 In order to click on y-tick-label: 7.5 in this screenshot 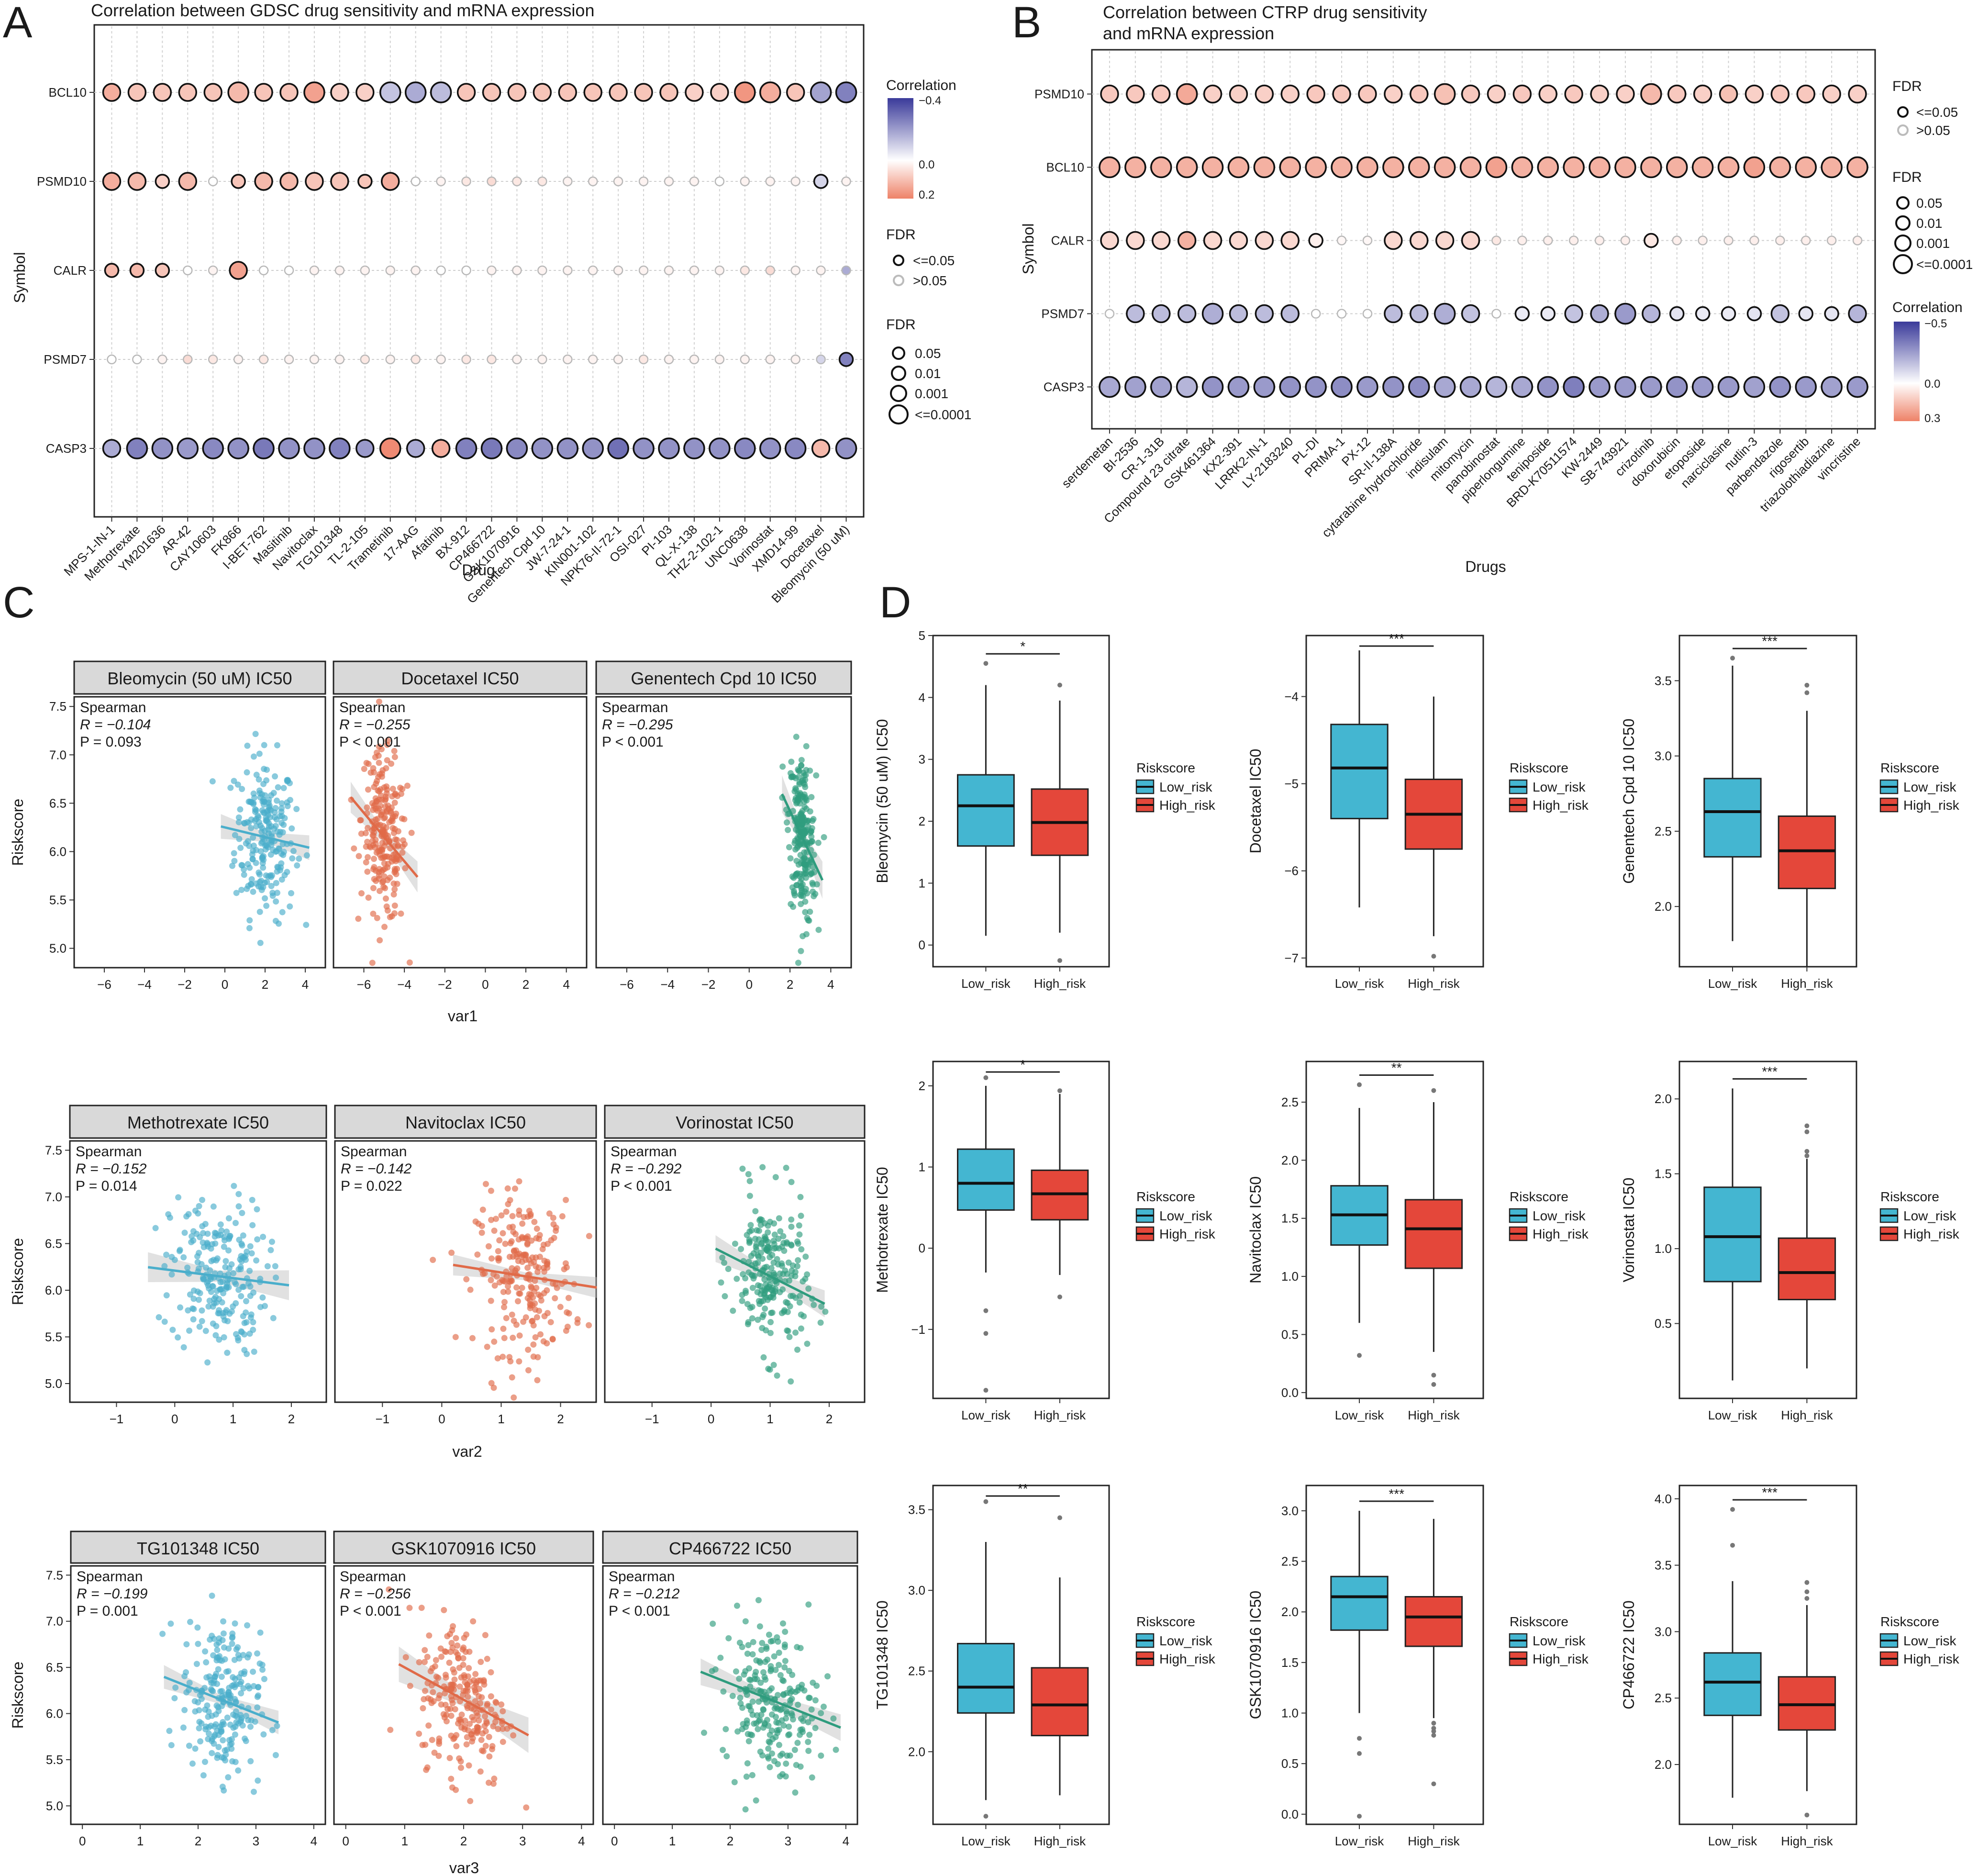, I will do `click(58, 706)`.